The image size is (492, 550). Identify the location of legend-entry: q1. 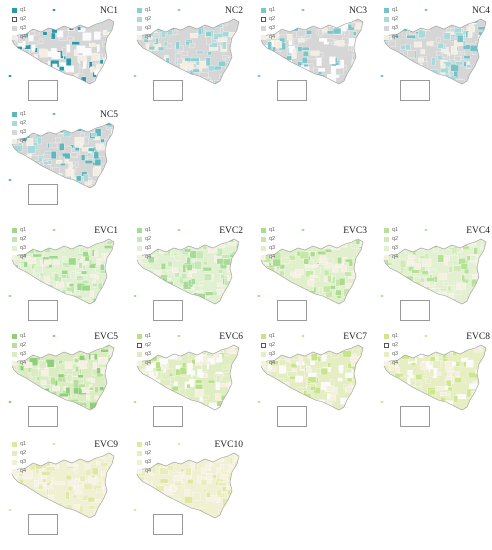
(144, 336).